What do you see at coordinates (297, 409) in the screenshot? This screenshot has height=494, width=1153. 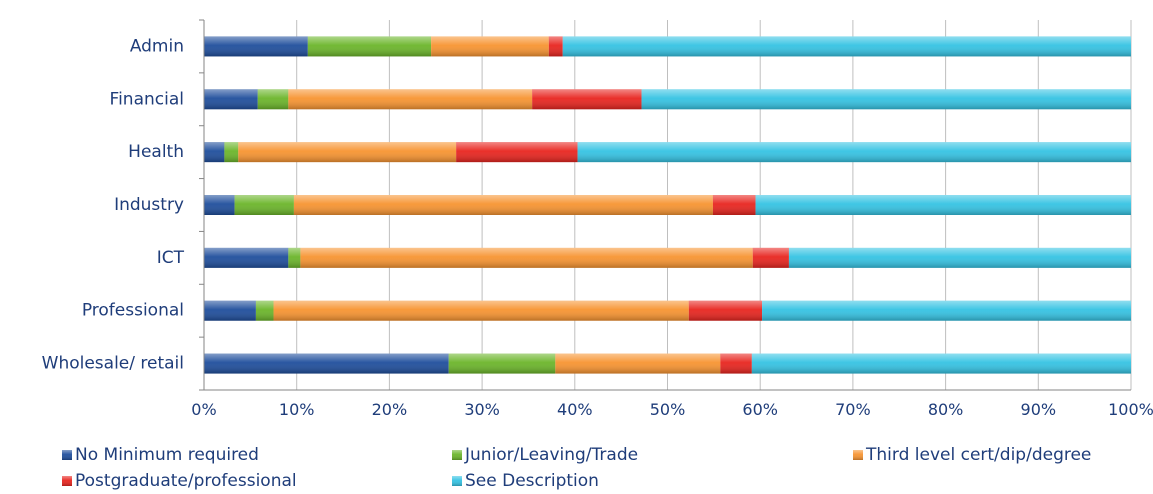 I see `x-tick-label: 10%` at bounding box center [297, 409].